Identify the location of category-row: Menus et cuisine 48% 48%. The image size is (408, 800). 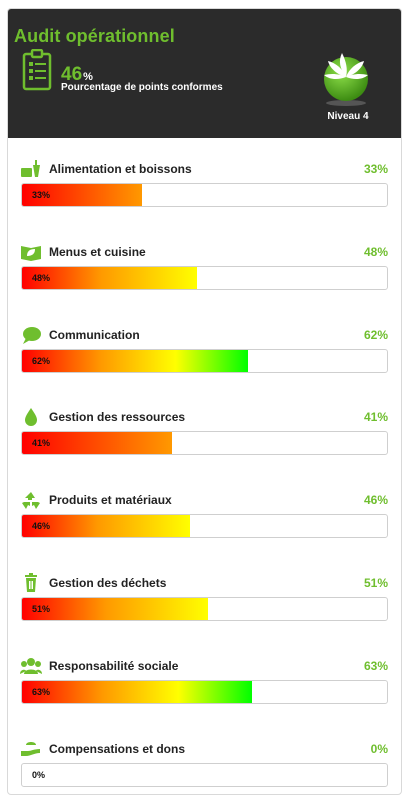
(204, 272).